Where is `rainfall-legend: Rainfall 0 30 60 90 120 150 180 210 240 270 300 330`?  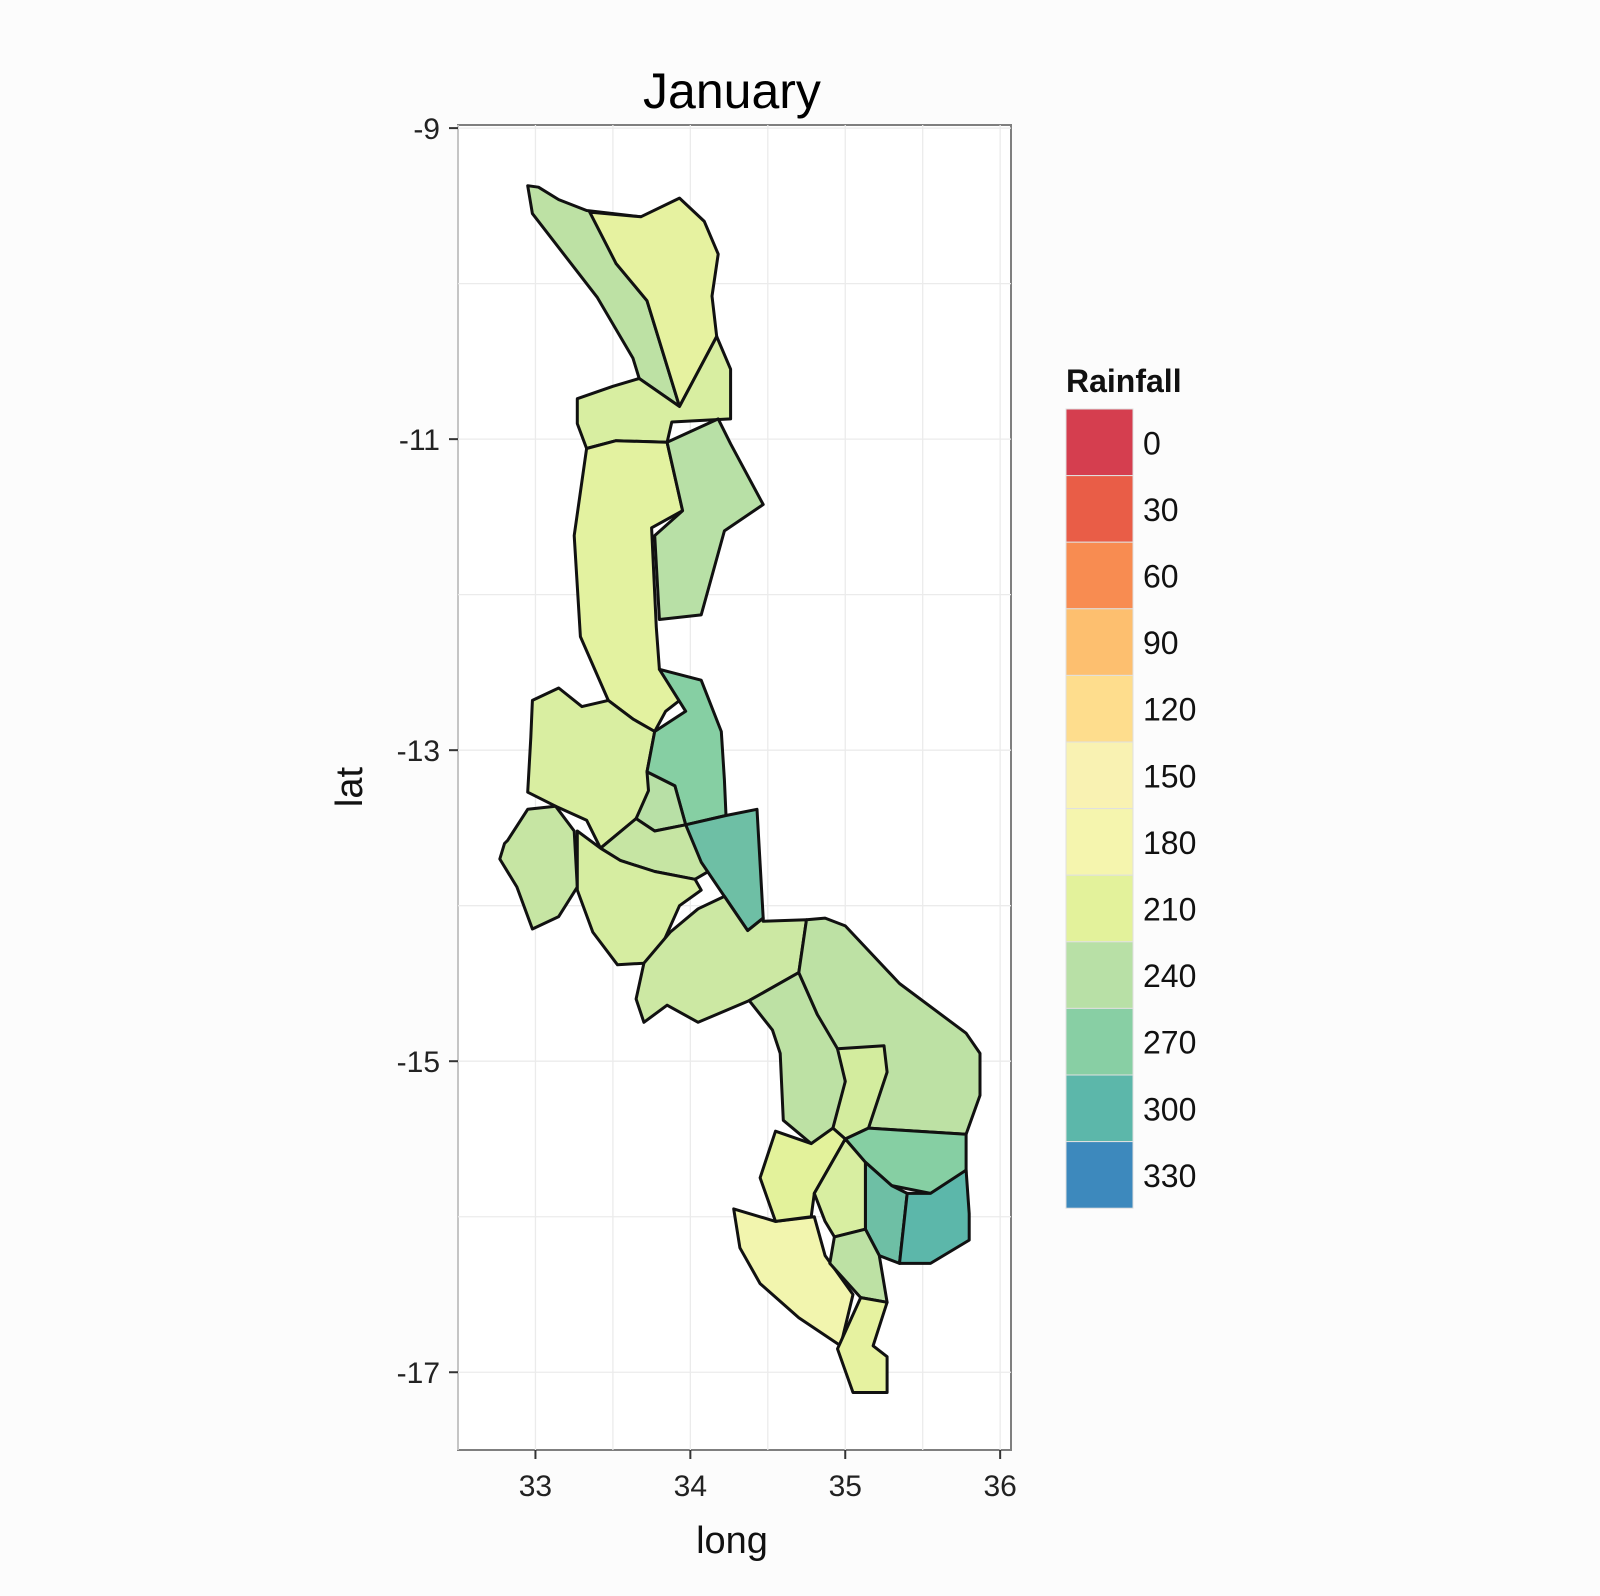 rainfall-legend: Rainfall 0 30 60 90 120 150 180 210 240 270 300 330 is located at coordinates (1130, 786).